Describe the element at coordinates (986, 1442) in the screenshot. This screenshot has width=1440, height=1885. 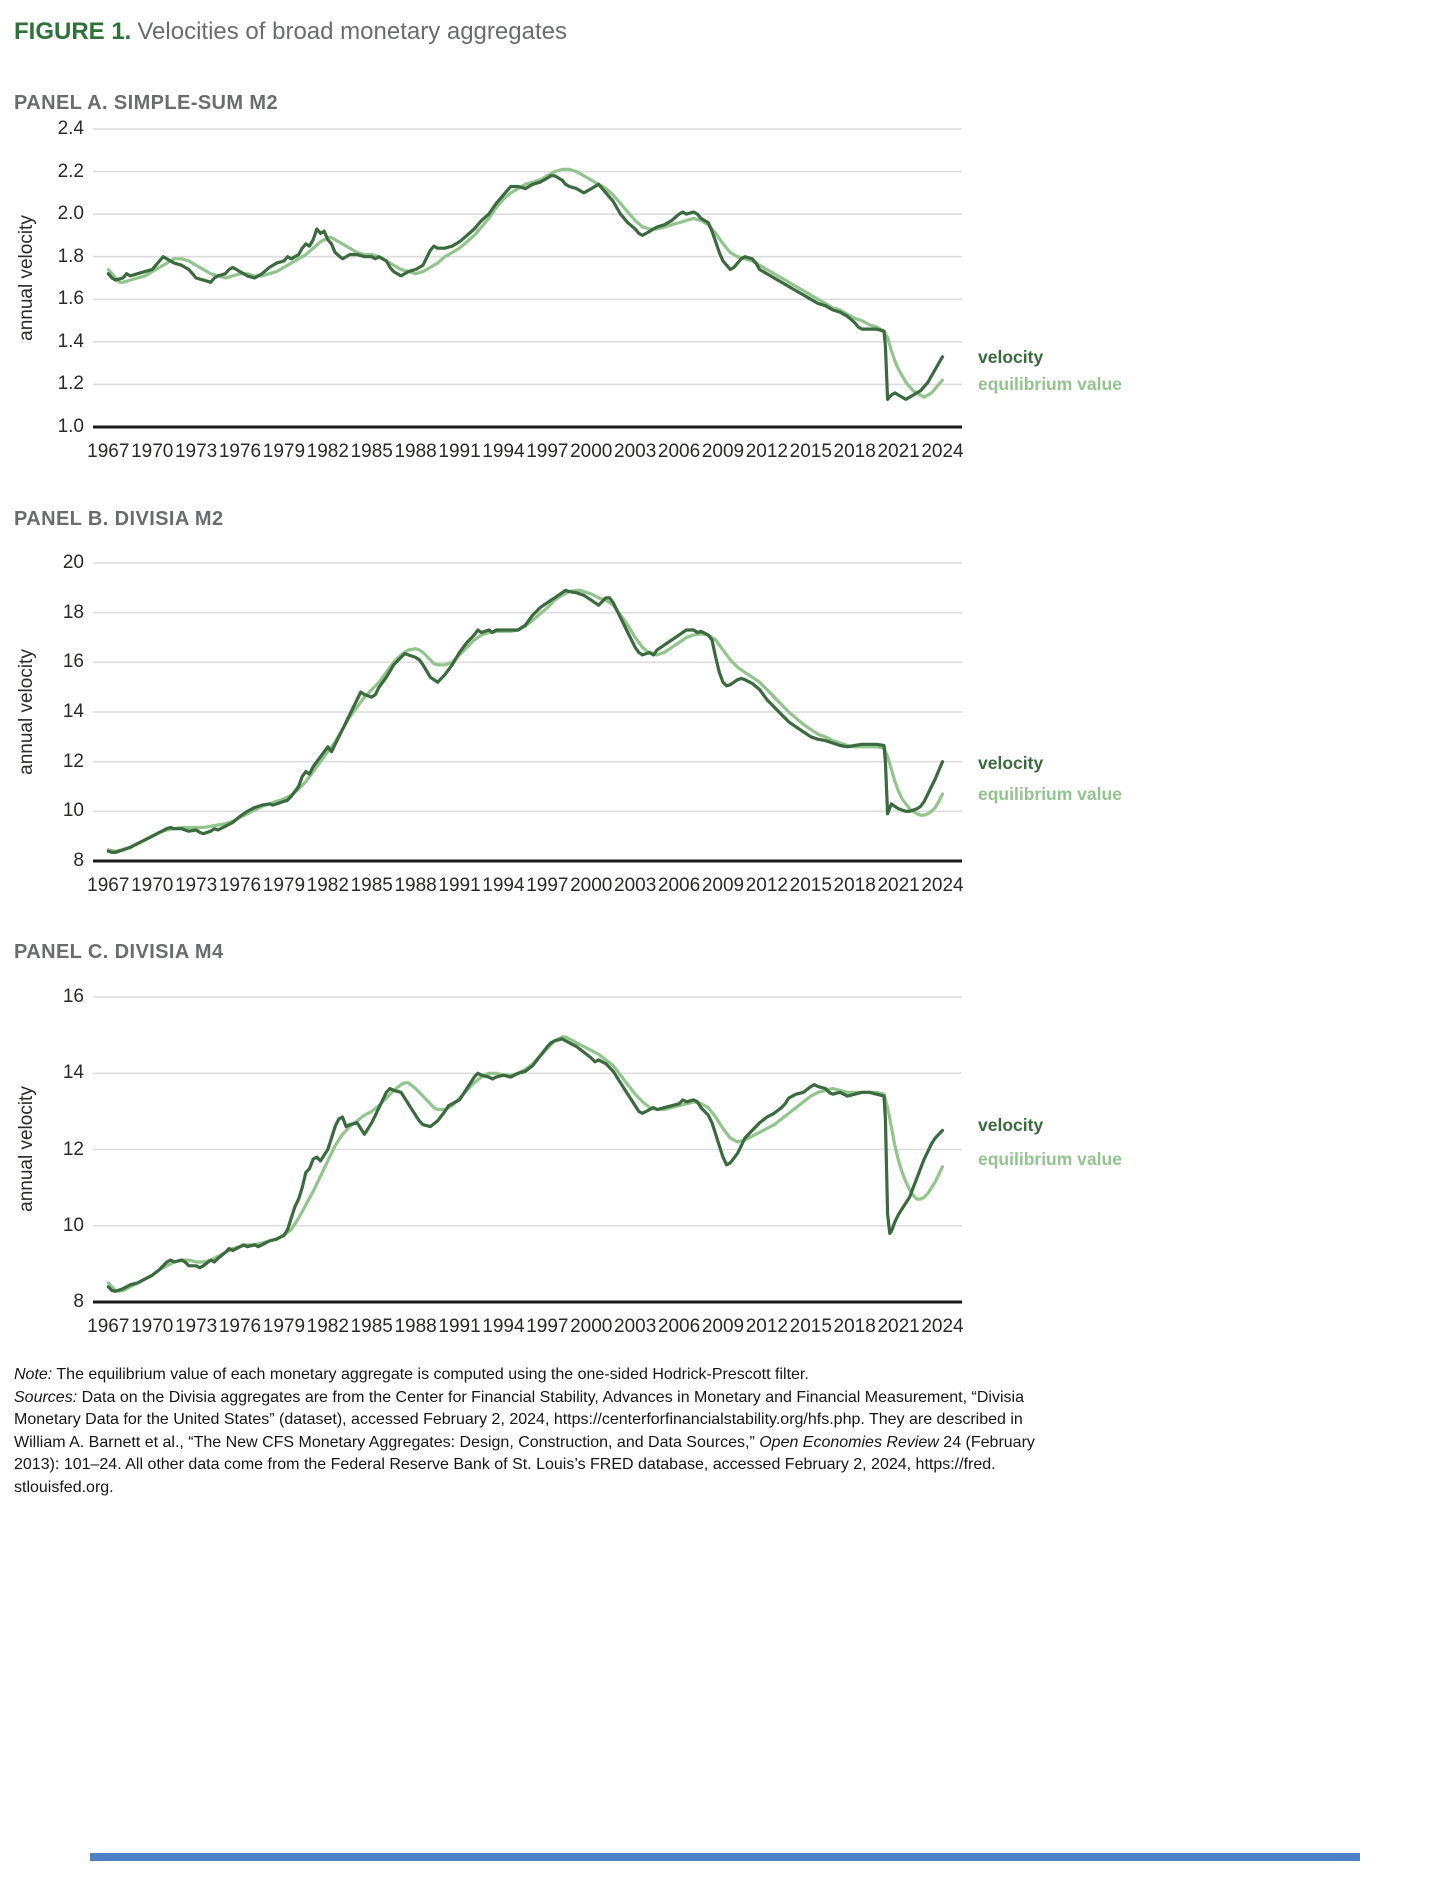
I see `note-text: 24 (February` at that location.